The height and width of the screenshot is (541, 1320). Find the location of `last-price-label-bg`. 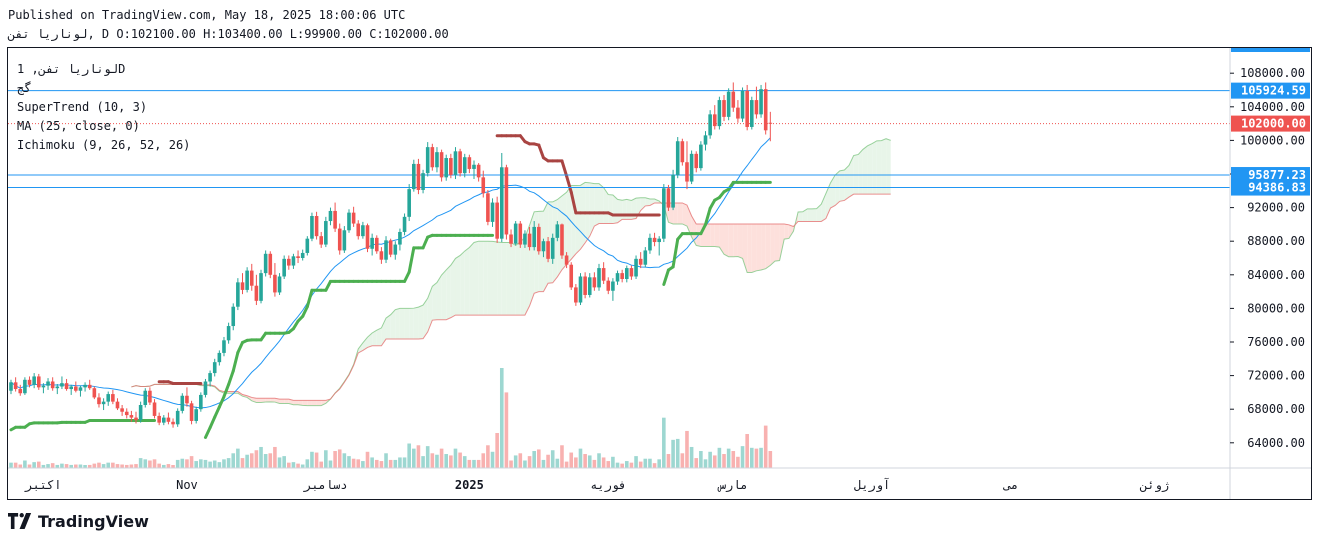

last-price-label-bg is located at coordinates (1270, 123).